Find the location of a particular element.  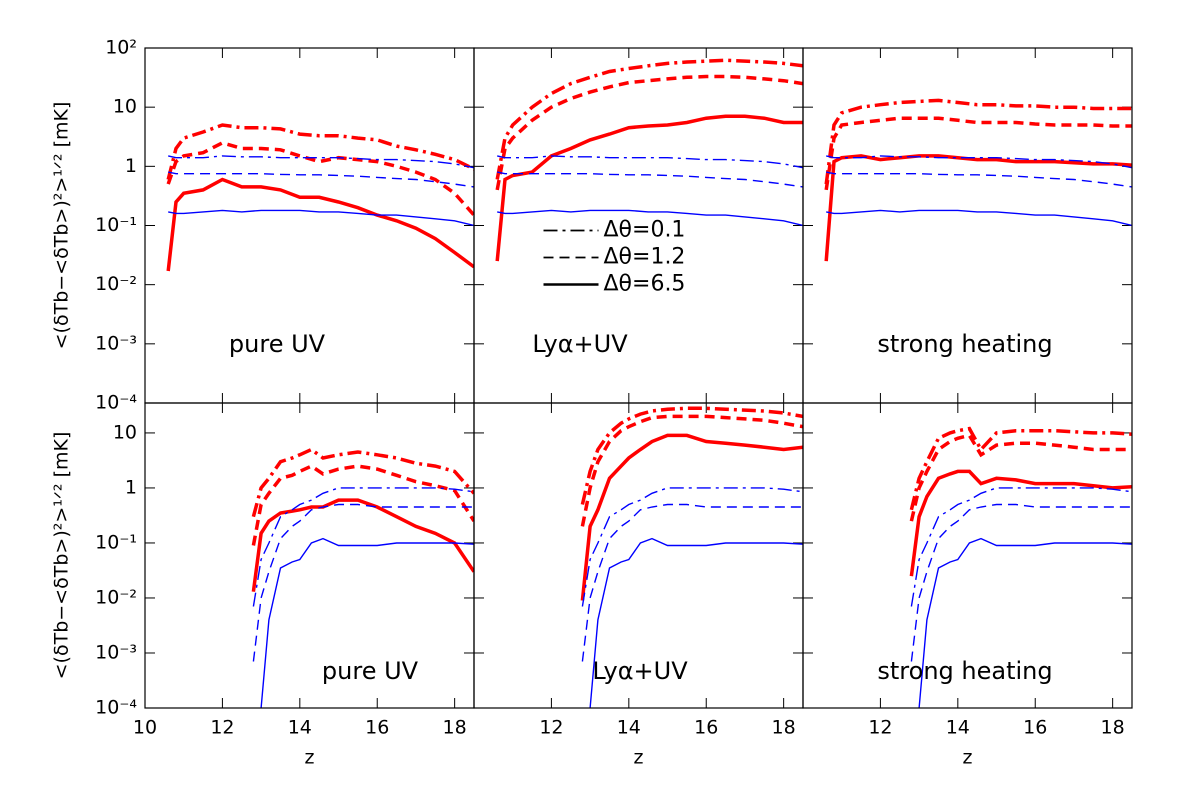

legend-label: Δθ=1.2 is located at coordinates (645, 257).